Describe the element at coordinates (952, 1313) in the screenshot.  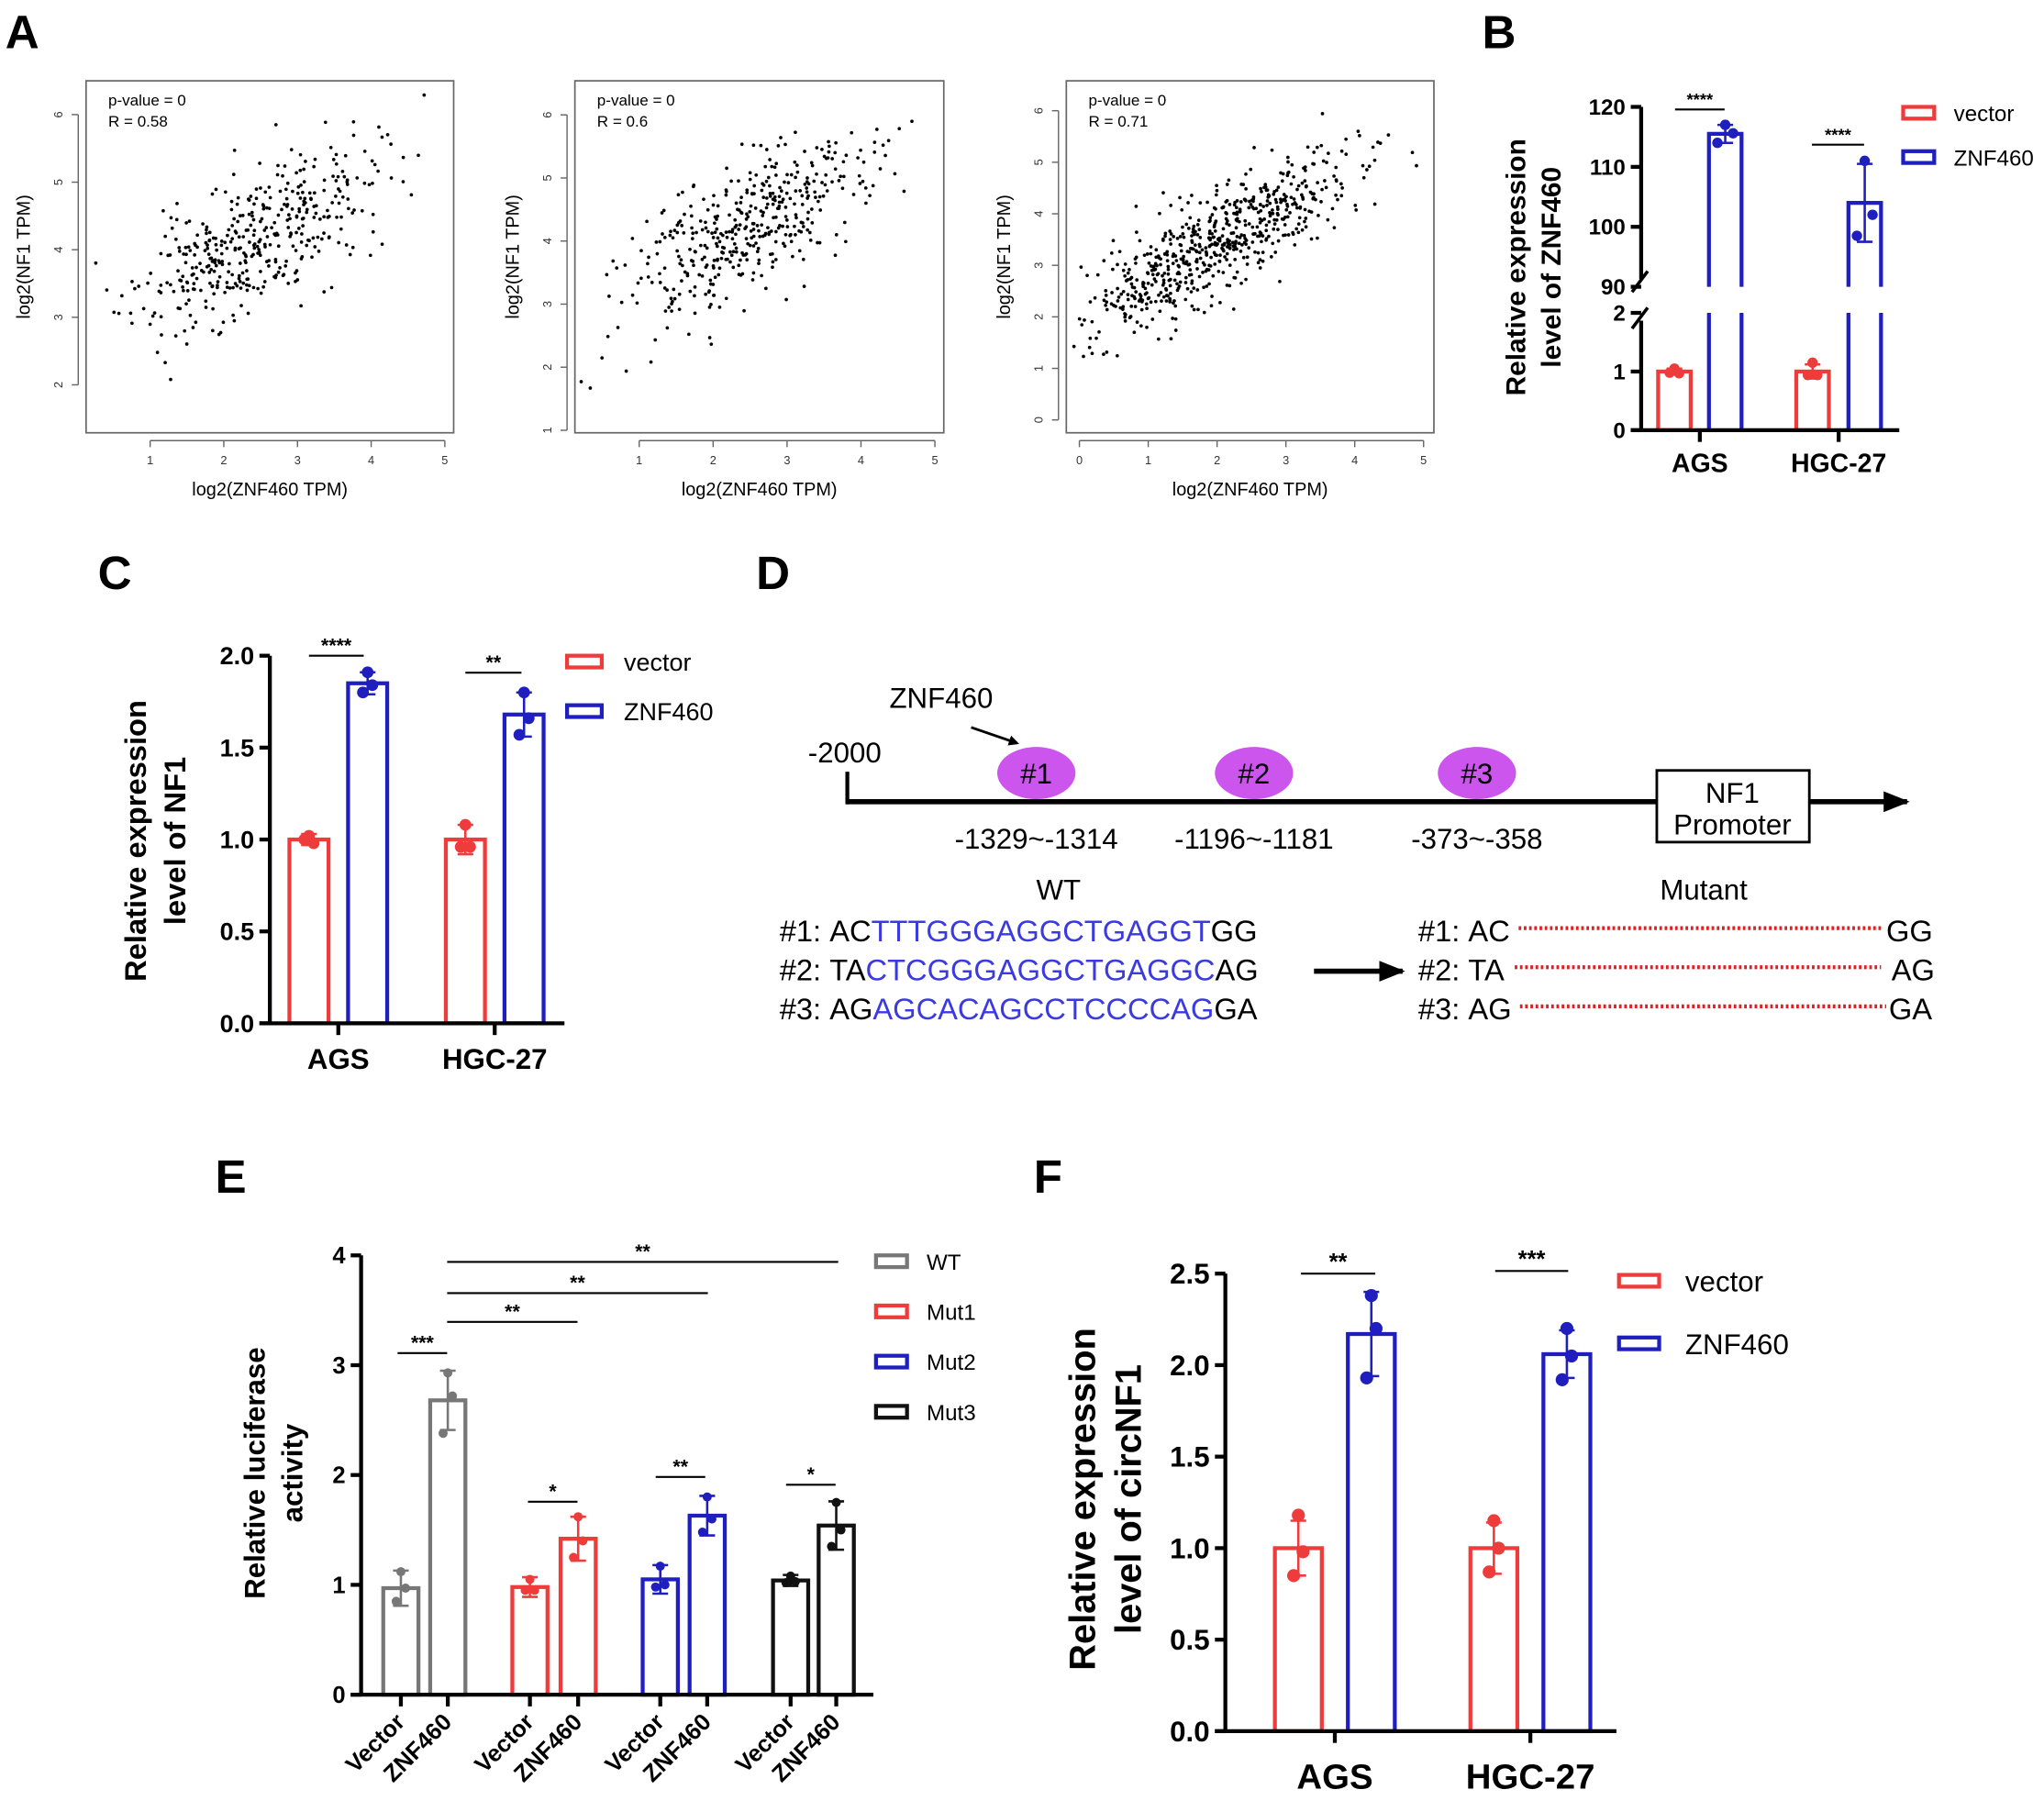
I see `legend-label: Mut1` at that location.